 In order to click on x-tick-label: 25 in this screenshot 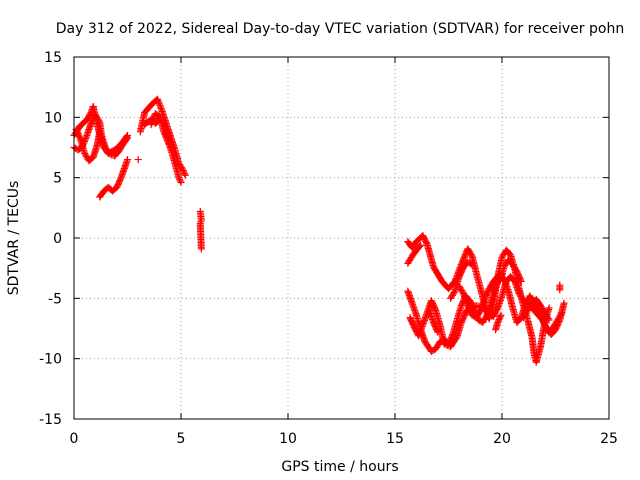, I will do `click(609, 439)`.